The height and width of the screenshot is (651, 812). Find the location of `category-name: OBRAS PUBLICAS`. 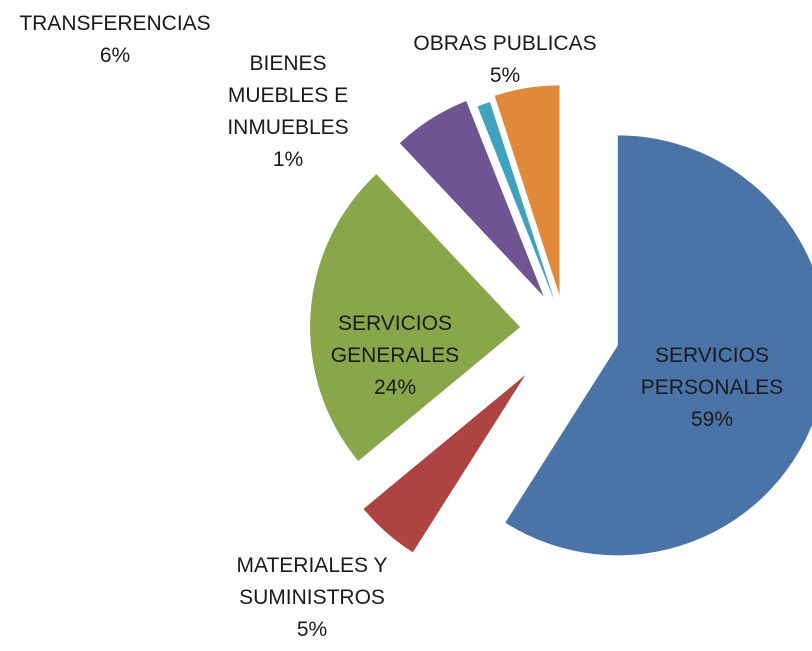

category-name: OBRAS PUBLICAS is located at coordinates (505, 43).